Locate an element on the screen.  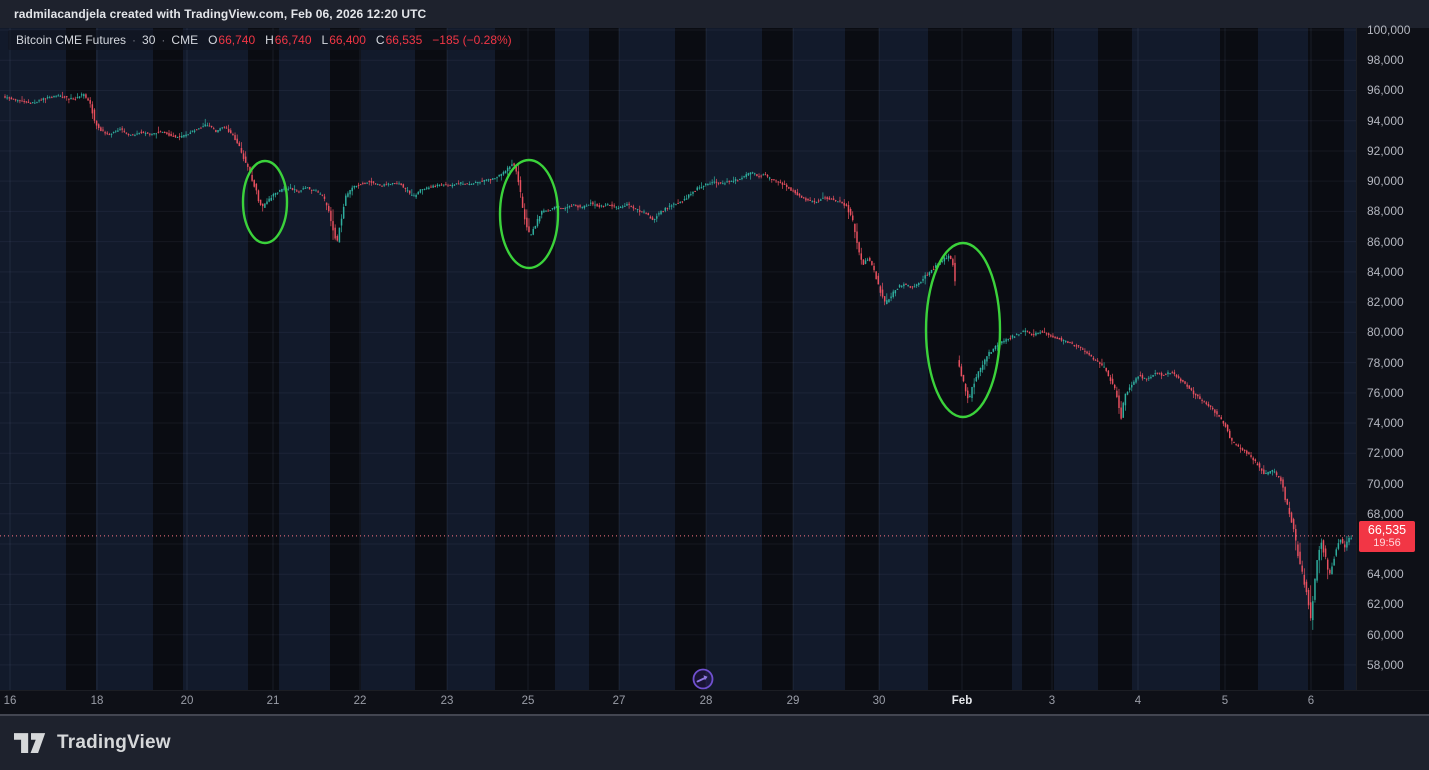
price-tick-label: 62,000 is located at coordinates (1385, 604).